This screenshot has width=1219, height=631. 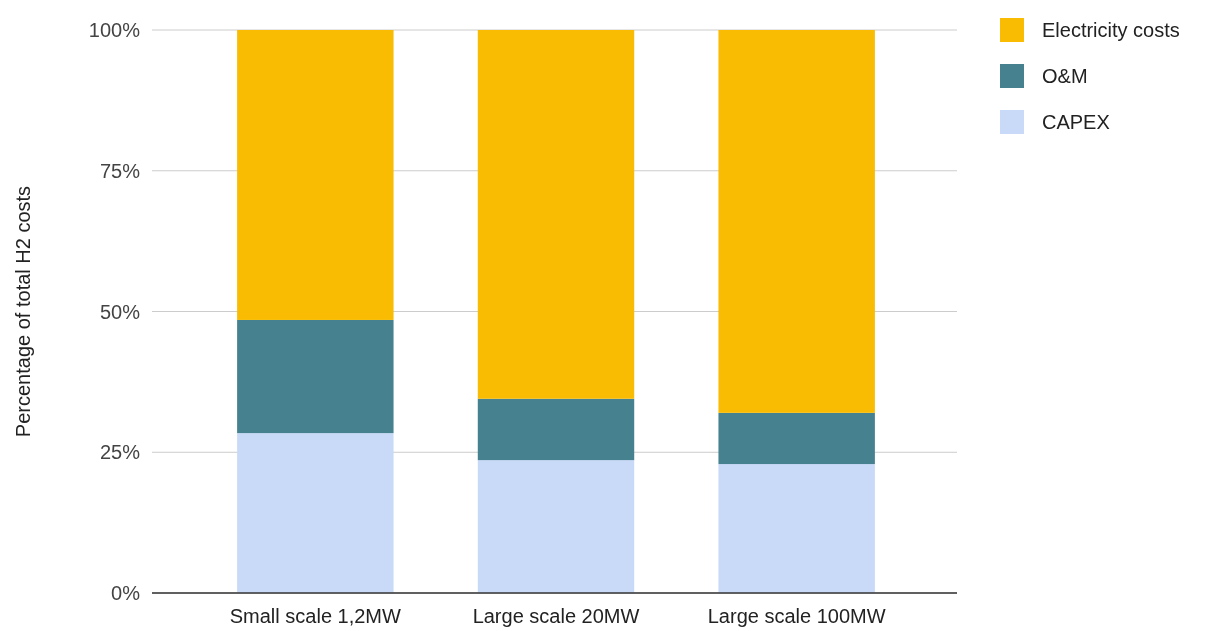 What do you see at coordinates (126, 593) in the screenshot?
I see `y-tick-label: 0%` at bounding box center [126, 593].